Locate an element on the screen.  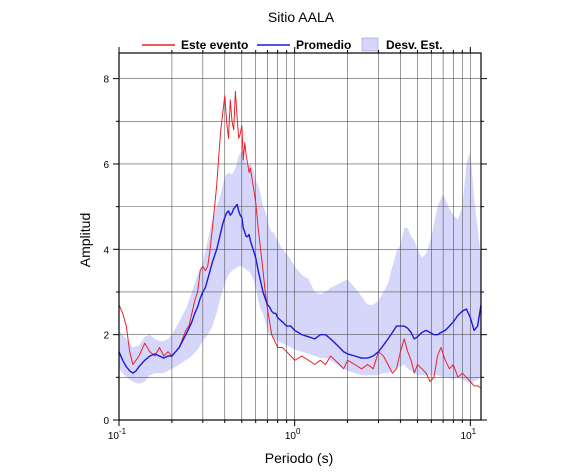
legend-box-swatch is located at coordinates (370, 44).